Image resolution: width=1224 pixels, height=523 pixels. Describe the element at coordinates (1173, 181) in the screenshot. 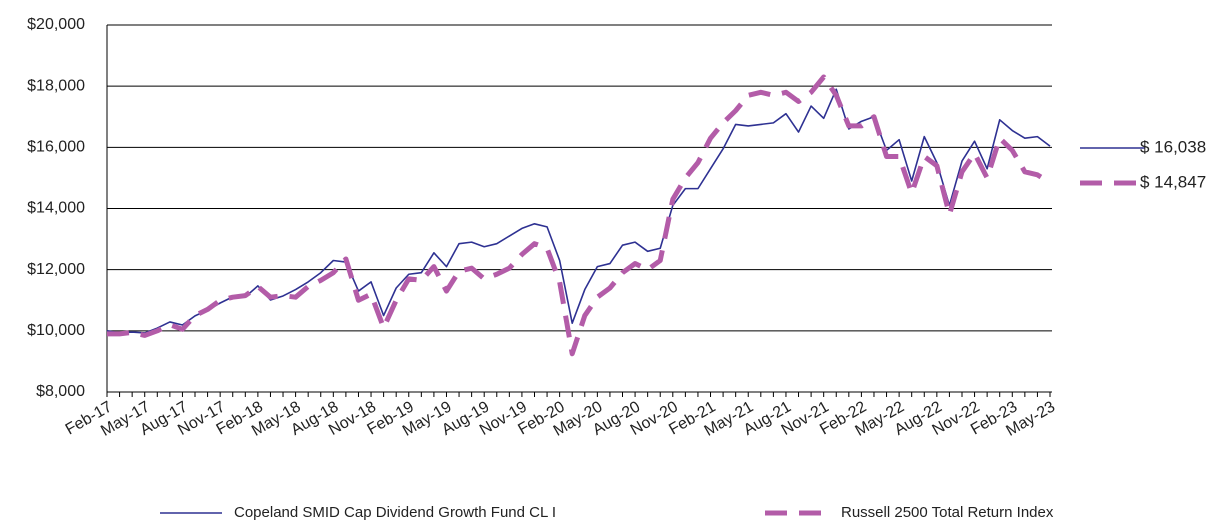

I see `end-label: $ 14,847` at that location.